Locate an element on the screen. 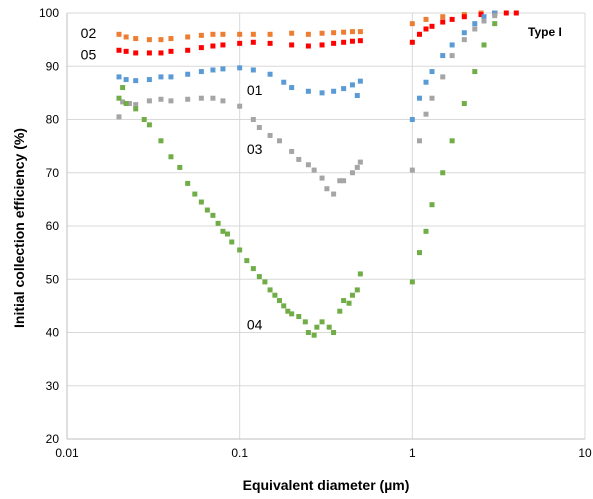 The height and width of the screenshot is (499, 593). y-tick-label: 50 is located at coordinates (53, 279).